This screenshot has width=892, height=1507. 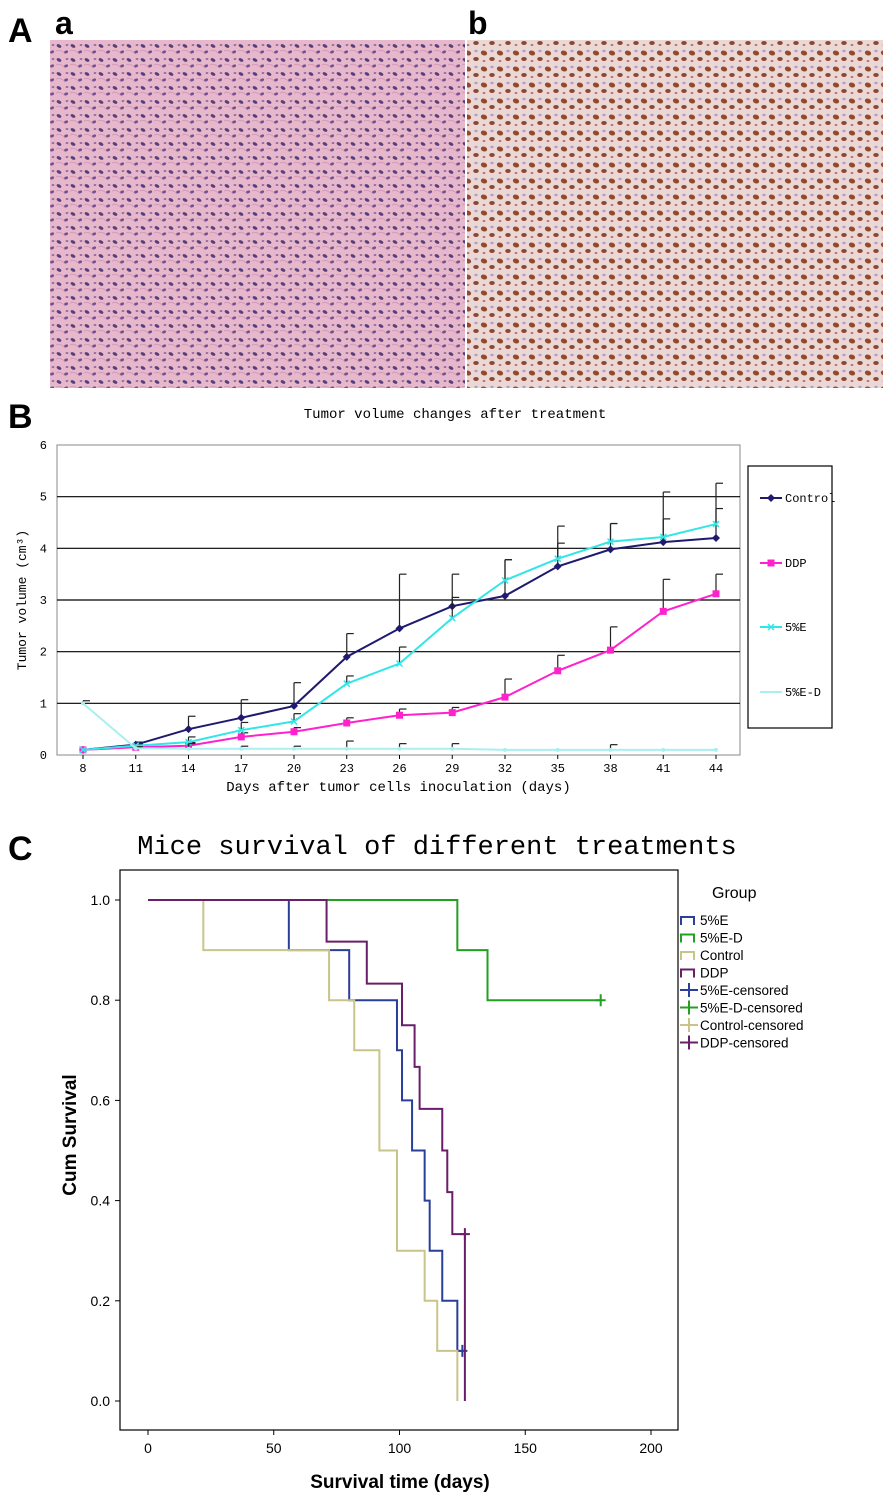 I want to click on legend-item: 5%E-D-censored, so click(x=741, y=1008).